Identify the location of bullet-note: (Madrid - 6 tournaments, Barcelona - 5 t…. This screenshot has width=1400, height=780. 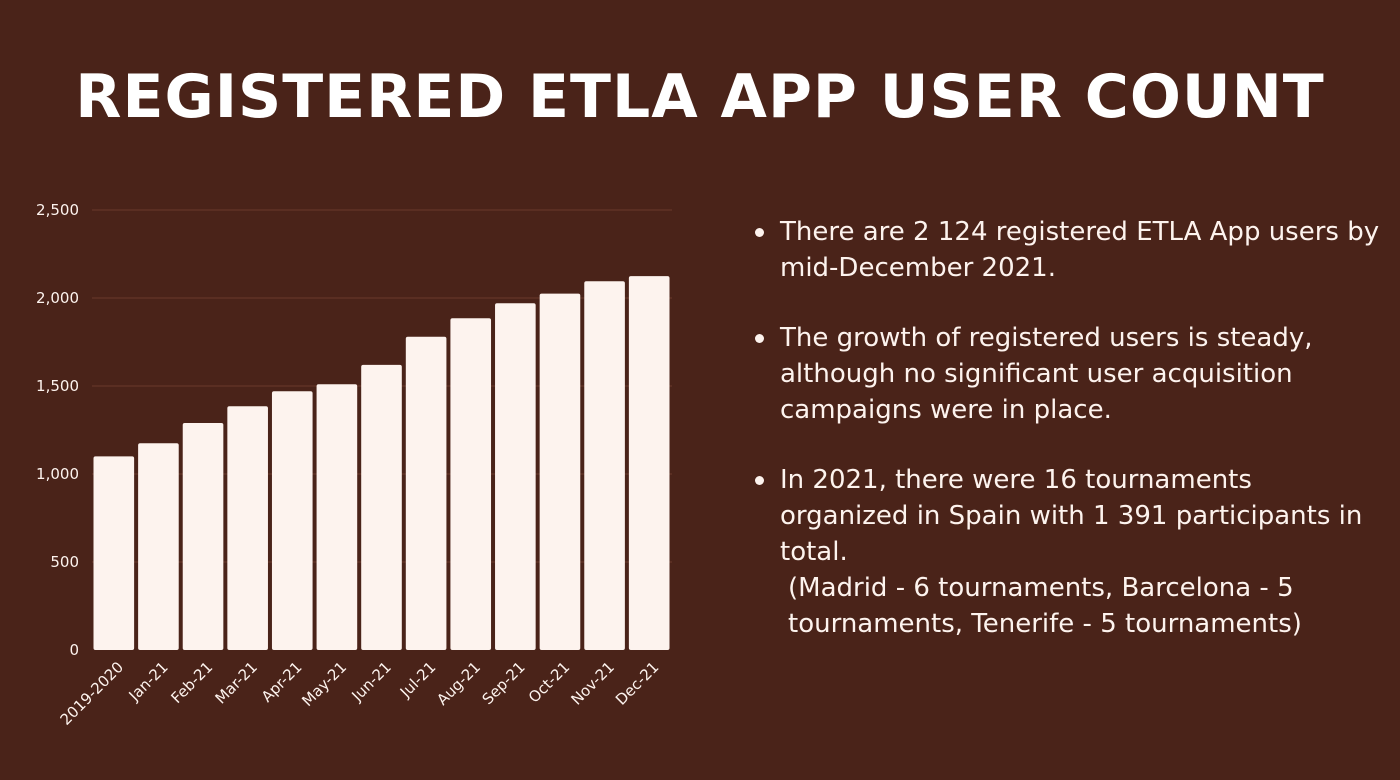
(1045, 606).